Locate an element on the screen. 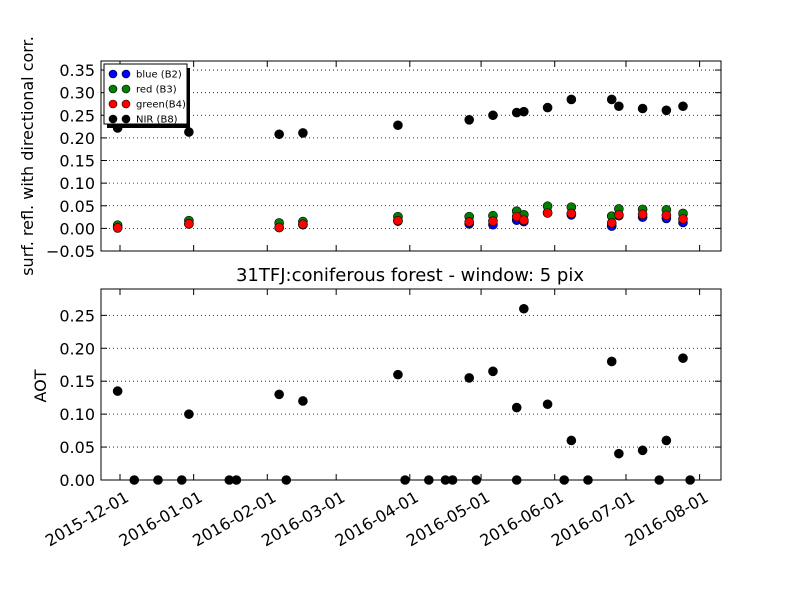  aot-panel-title: 31TFJ:coniferous forest - window: 5 pix is located at coordinates (410, 275).